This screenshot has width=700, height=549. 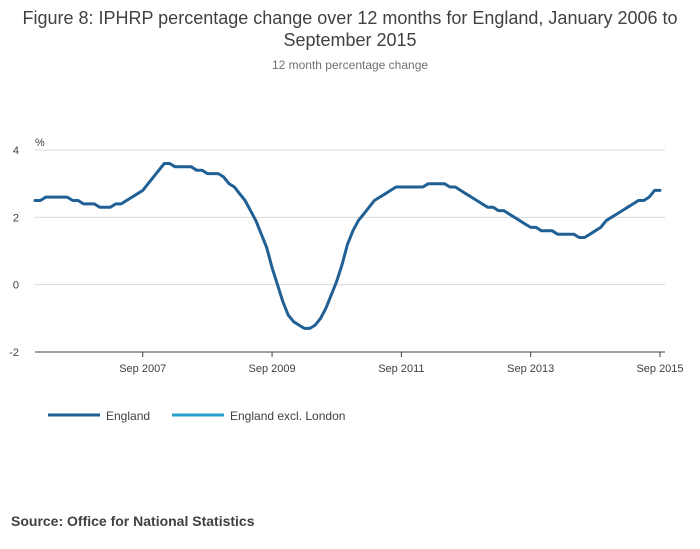 What do you see at coordinates (16, 286) in the screenshot?
I see `y-tick-label: 0` at bounding box center [16, 286].